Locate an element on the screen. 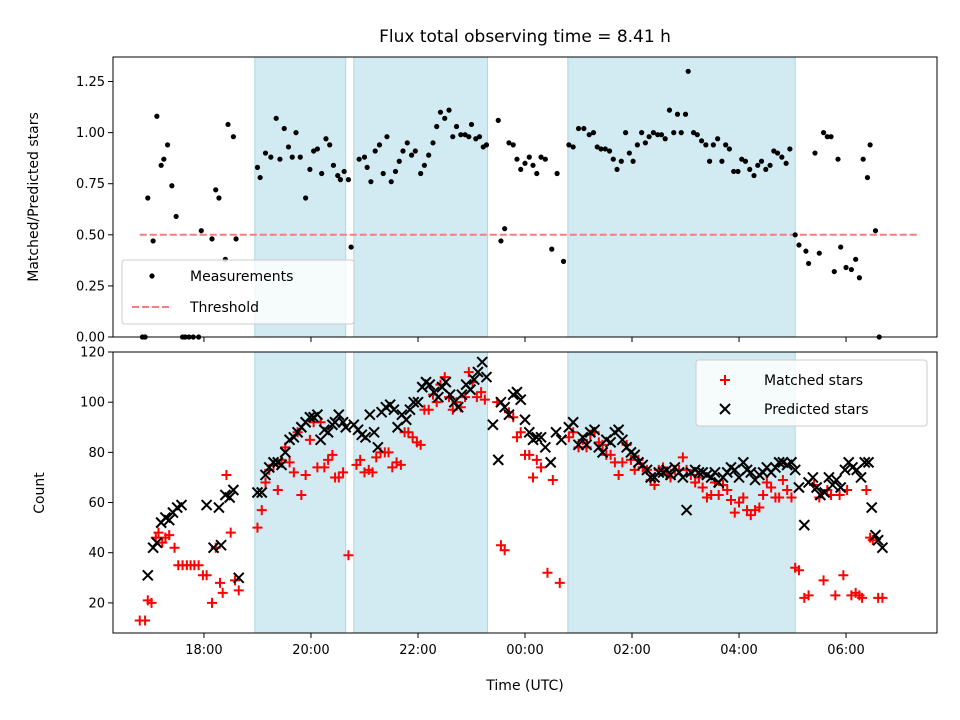 This screenshot has height=720, width=960. bottom-x-ticks: 18:00 20:00 22:00 00:00 02:00 04:00 06:00 is located at coordinates (525, 645).